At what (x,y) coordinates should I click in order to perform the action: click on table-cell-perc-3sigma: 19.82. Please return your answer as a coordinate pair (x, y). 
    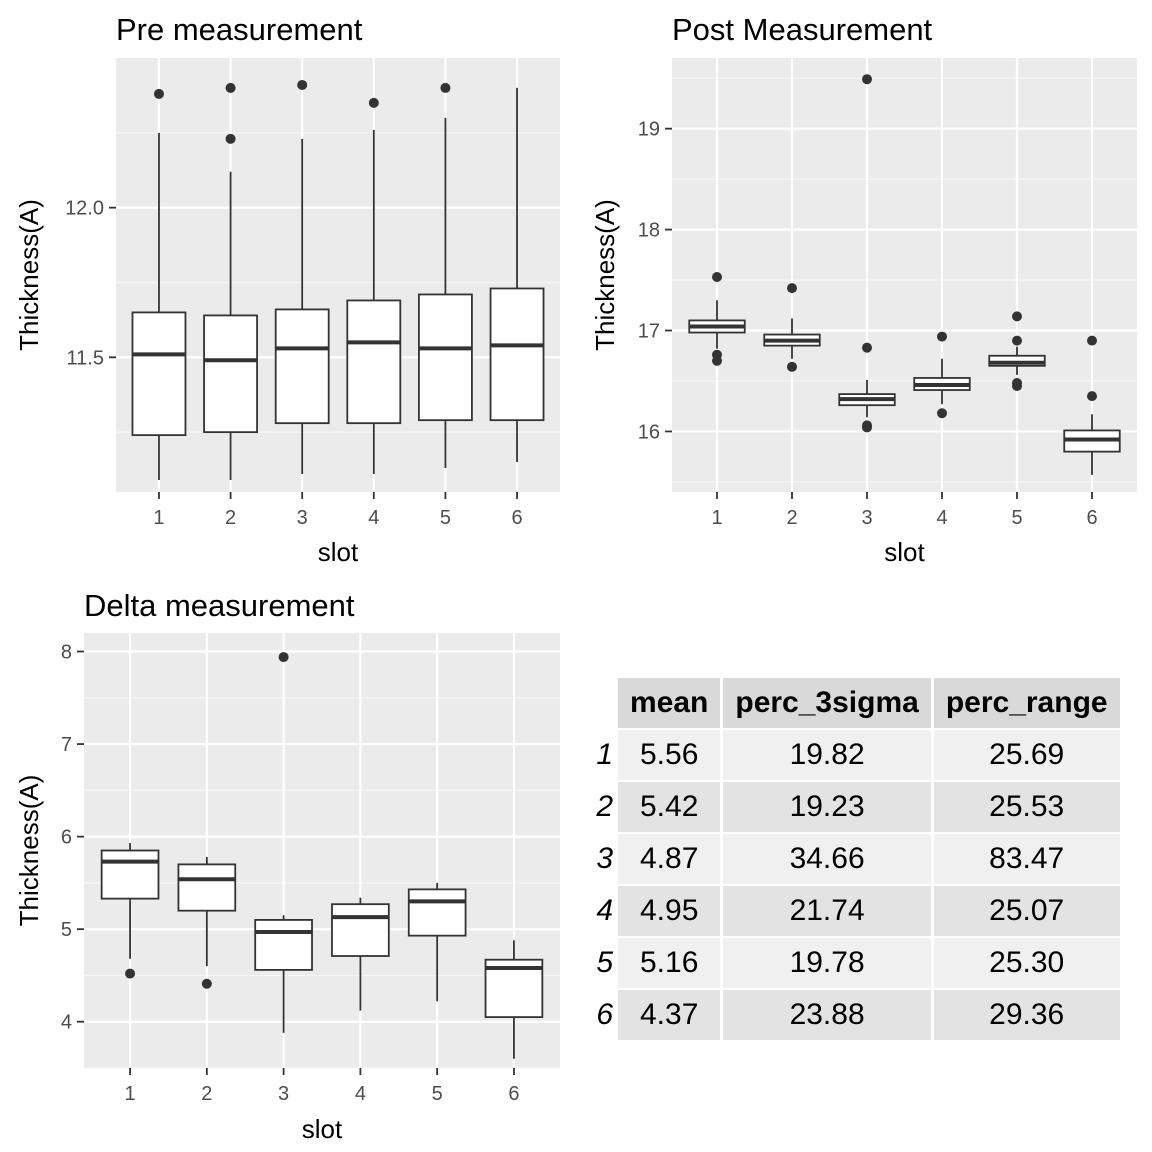
    Looking at the image, I should click on (827, 755).